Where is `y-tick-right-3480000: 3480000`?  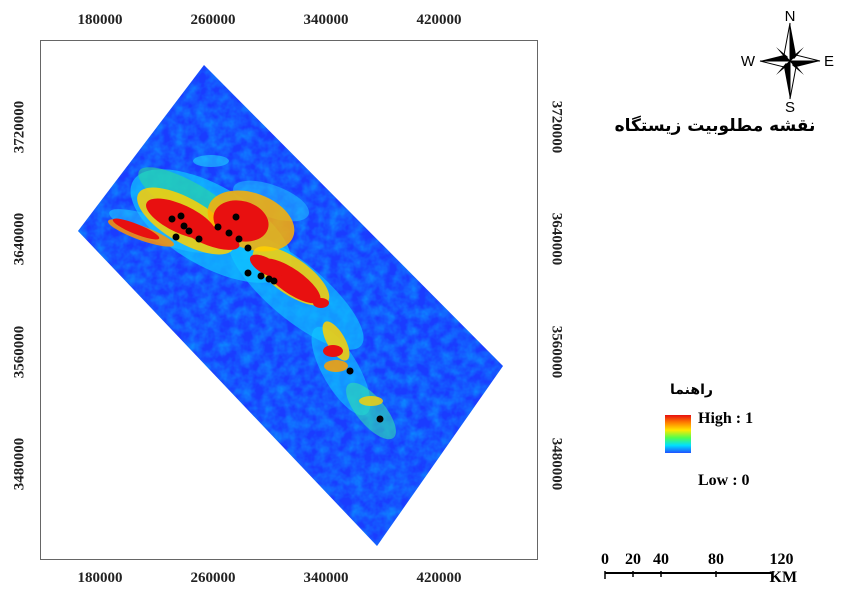
y-tick-right-3480000: 3480000 is located at coordinates (556, 464).